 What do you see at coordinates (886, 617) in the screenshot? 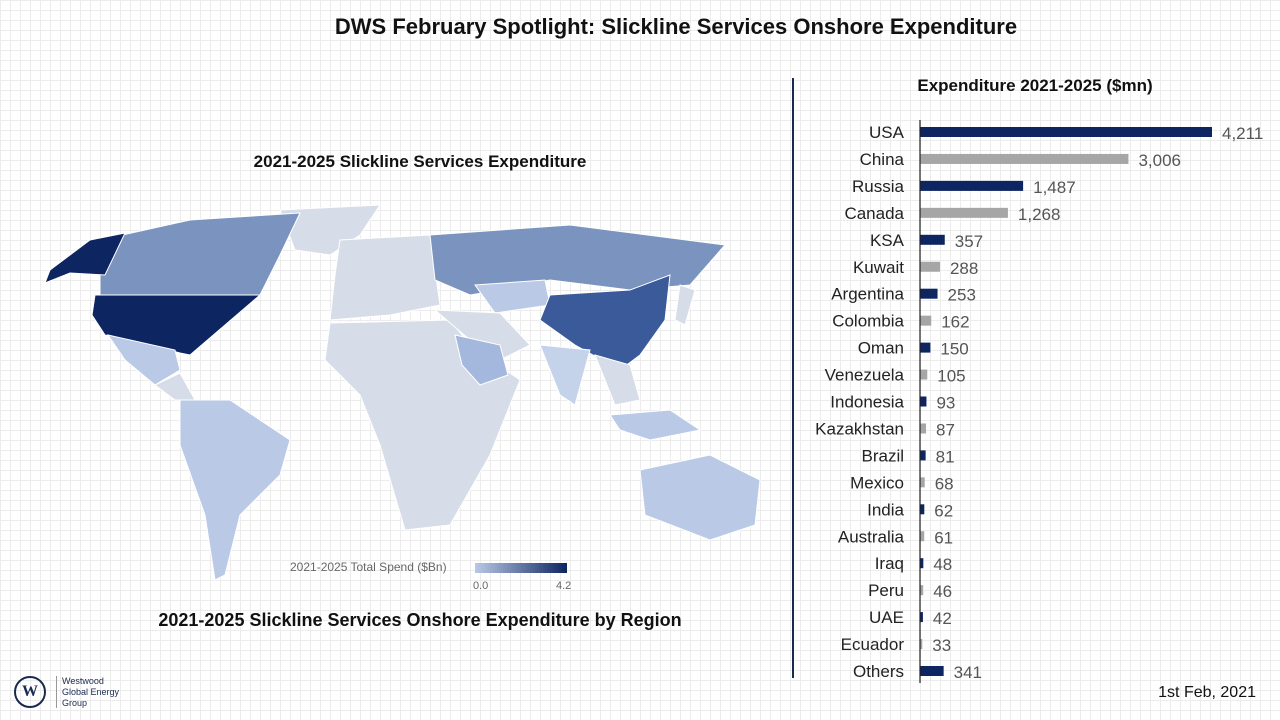
I see `category-label: UAE` at bounding box center [886, 617].